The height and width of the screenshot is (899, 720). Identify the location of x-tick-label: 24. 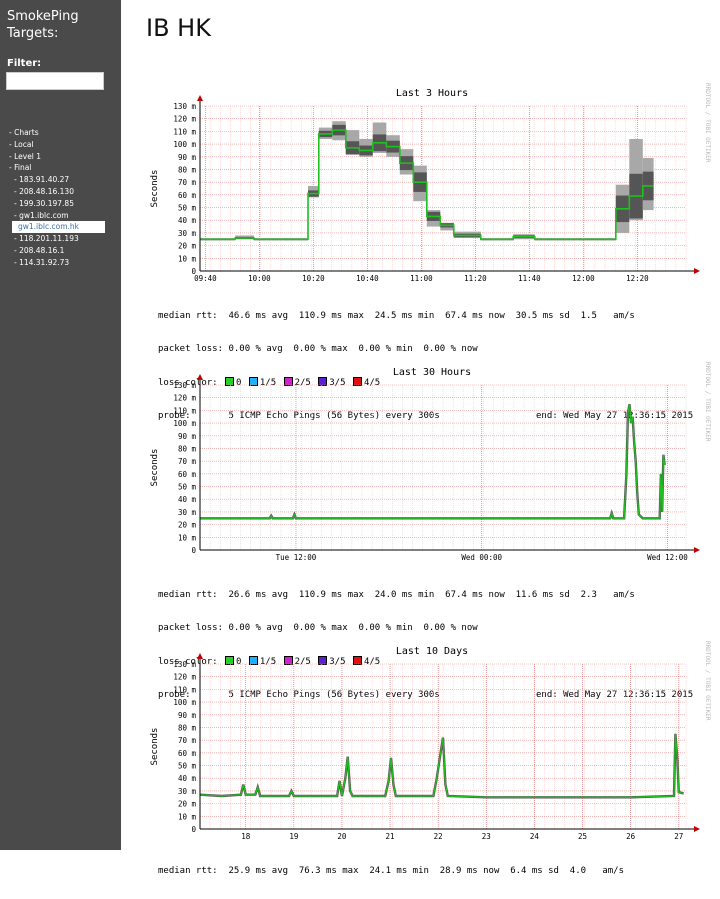
(535, 836).